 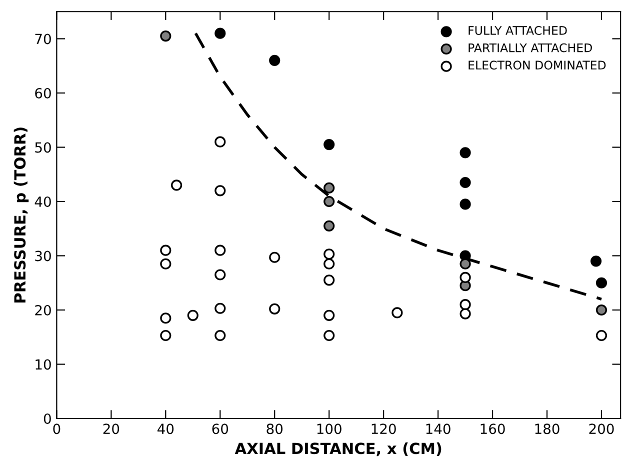 I want to click on x-tick-label: 120, so click(x=384, y=429).